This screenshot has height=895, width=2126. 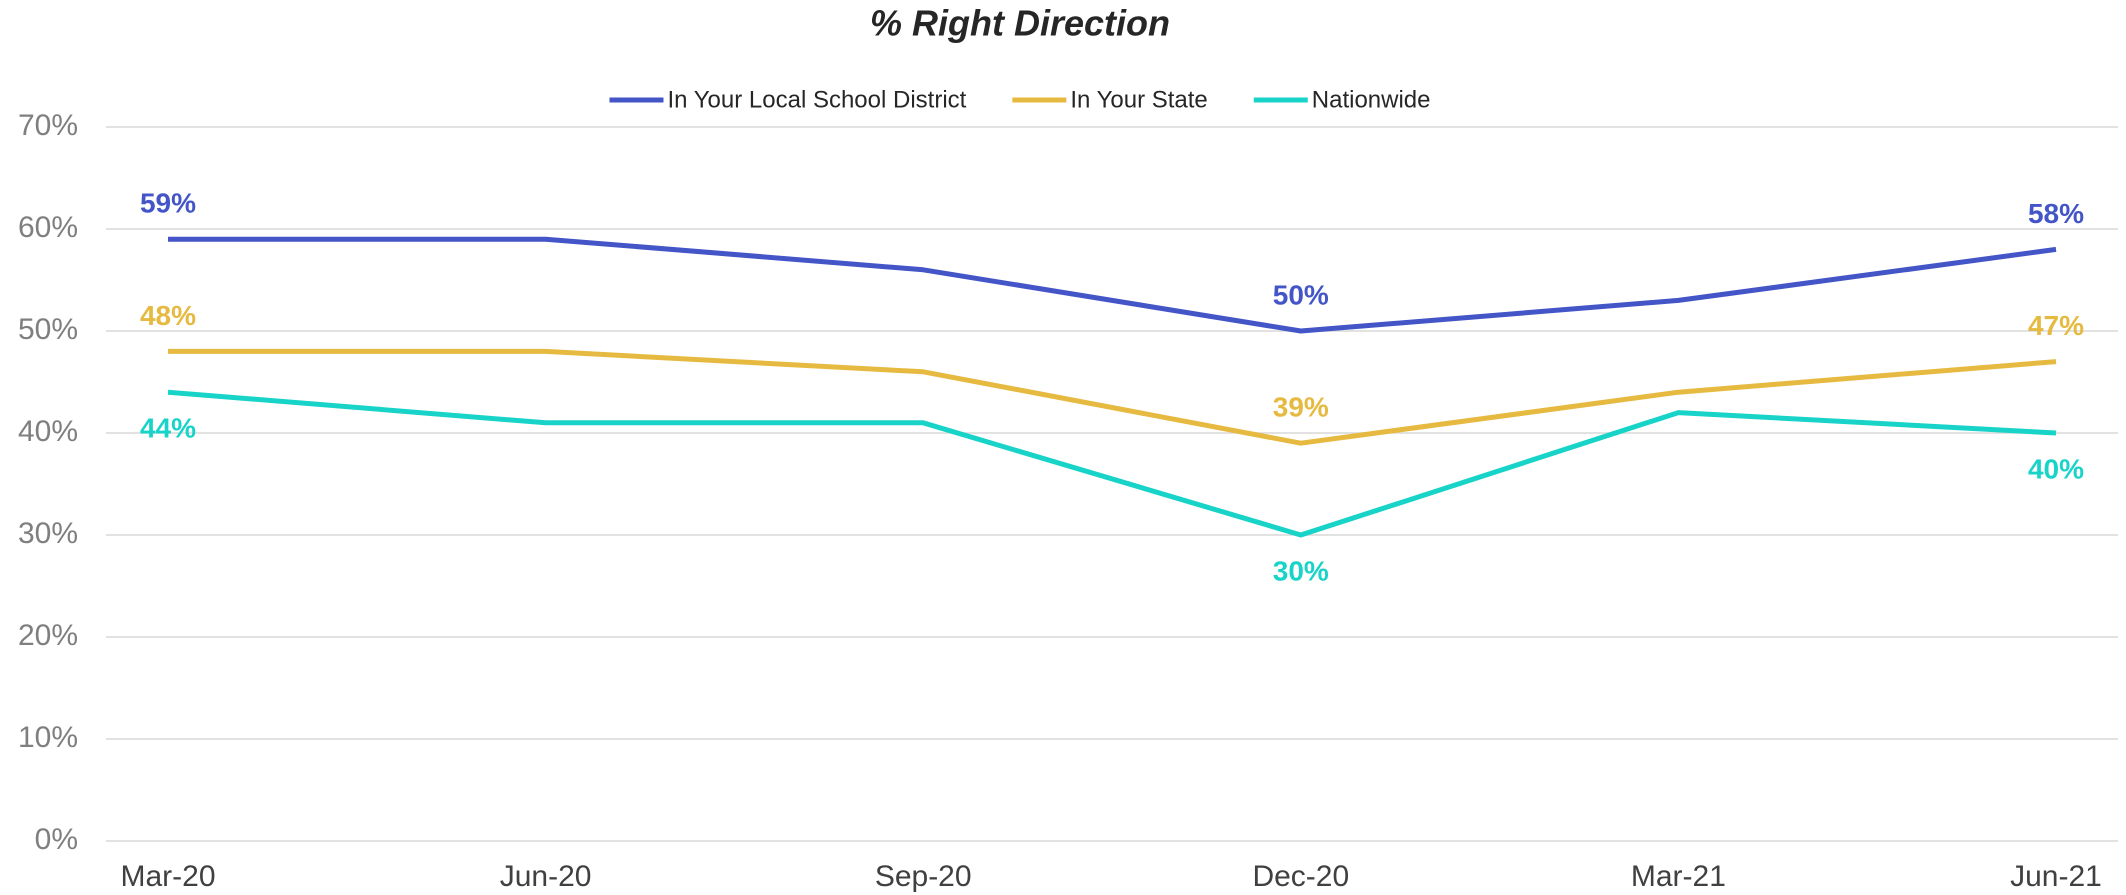 I want to click on data-label: 39%, so click(x=1301, y=407).